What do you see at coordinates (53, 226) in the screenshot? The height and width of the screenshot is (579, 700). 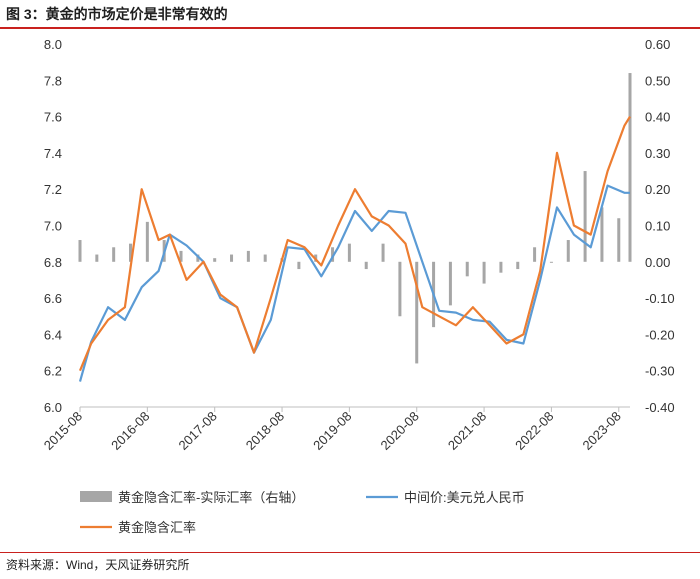 I see `y-left-tick-label: 7.0` at bounding box center [53, 226].